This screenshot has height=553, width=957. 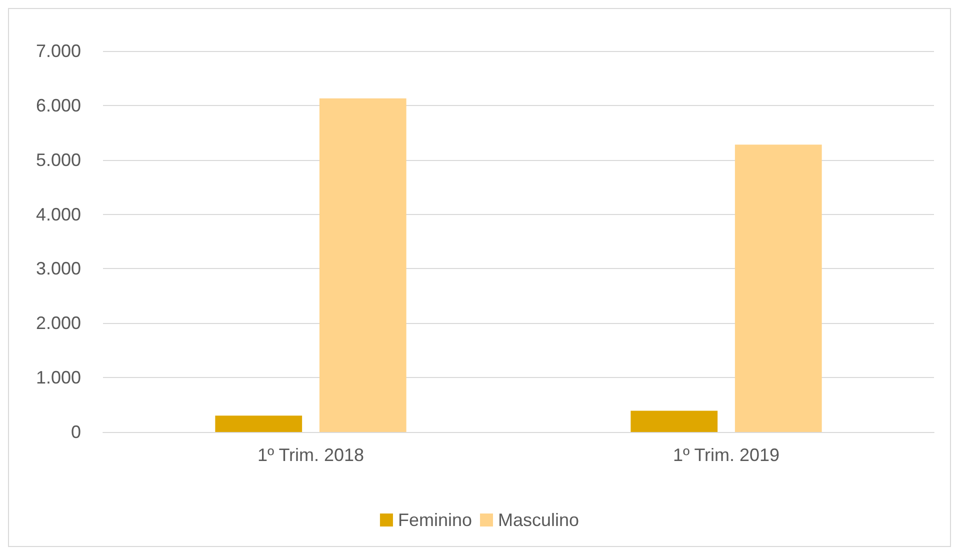 What do you see at coordinates (58, 105) in the screenshot?
I see `y-tick-label: 6.000` at bounding box center [58, 105].